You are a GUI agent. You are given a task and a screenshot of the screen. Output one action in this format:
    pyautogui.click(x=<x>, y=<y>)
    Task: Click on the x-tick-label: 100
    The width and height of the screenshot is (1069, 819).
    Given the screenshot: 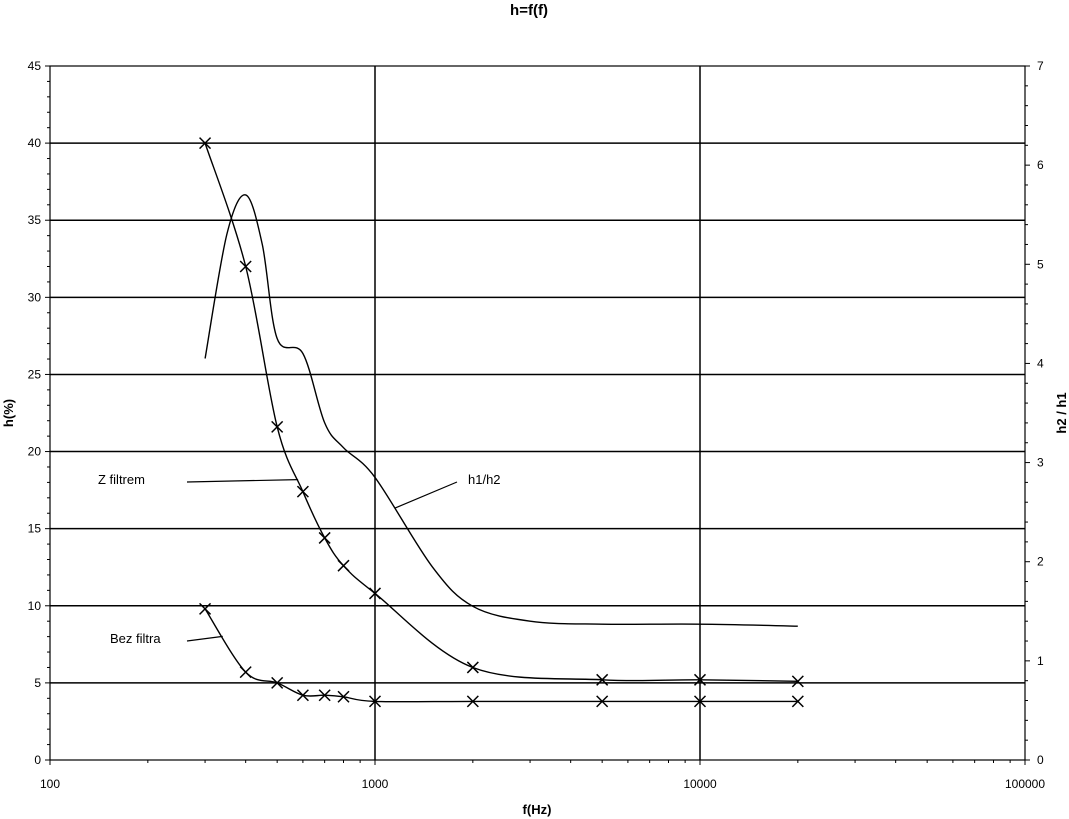 What is the action you would take?
    pyautogui.click(x=50, y=784)
    